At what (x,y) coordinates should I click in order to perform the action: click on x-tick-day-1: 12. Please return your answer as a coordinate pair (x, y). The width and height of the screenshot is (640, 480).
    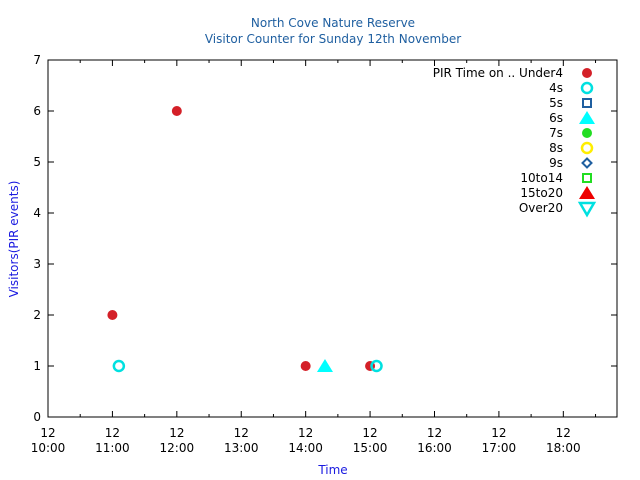
    Looking at the image, I should click on (112, 433).